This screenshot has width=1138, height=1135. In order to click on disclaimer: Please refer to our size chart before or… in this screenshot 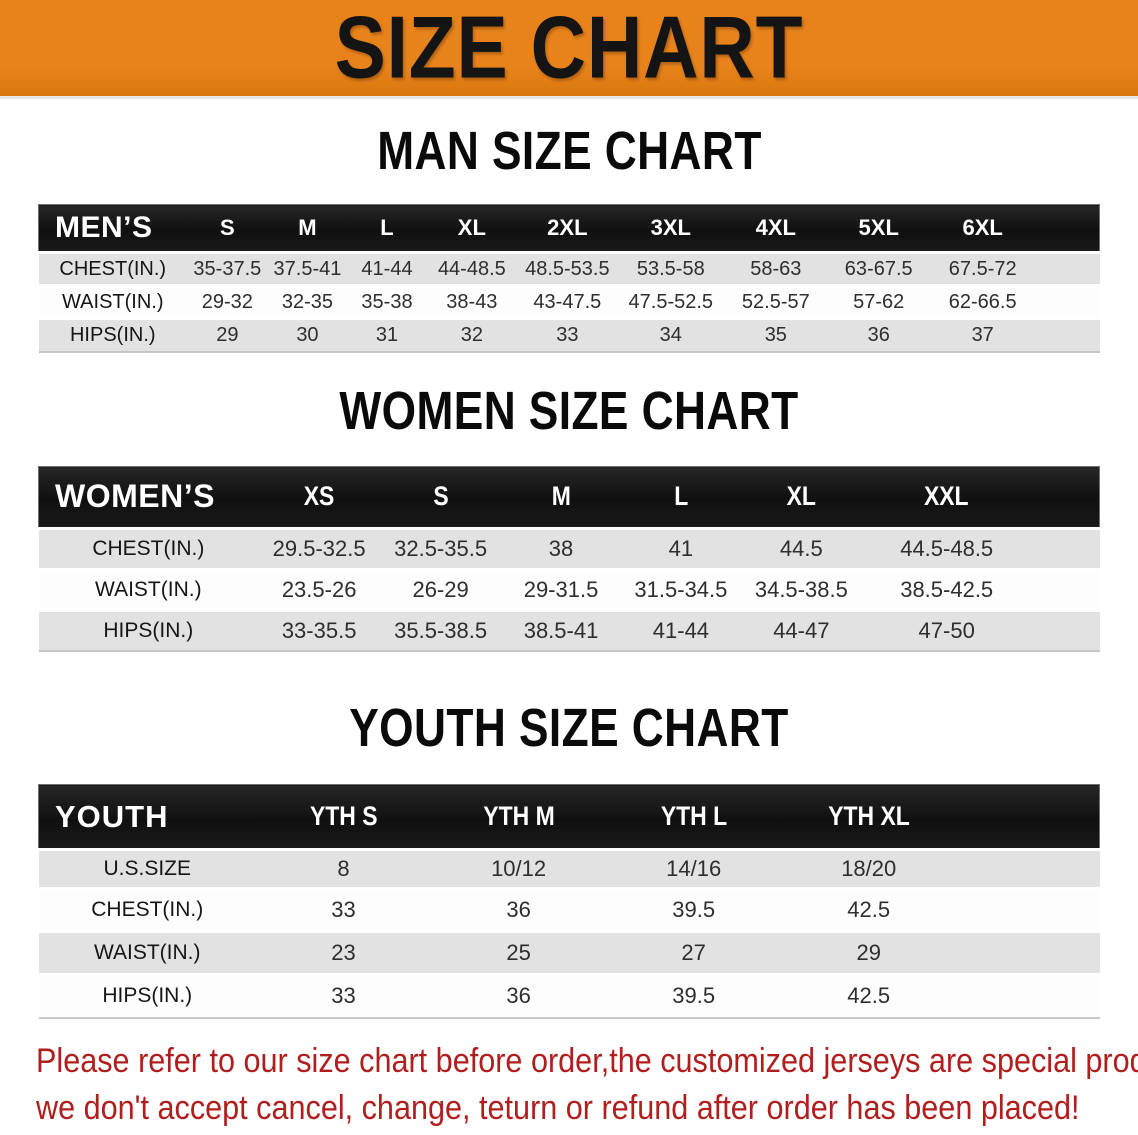, I will do `click(569, 1088)`.